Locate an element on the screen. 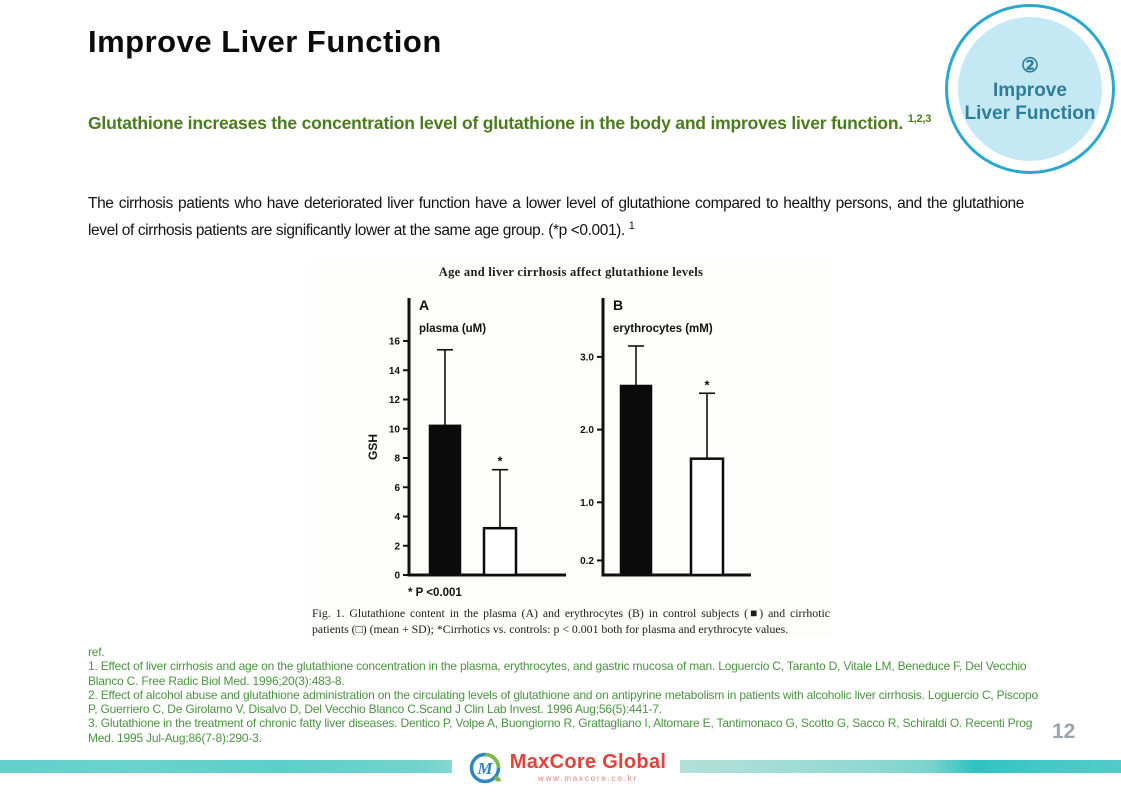 The height and width of the screenshot is (793, 1121). badge-label-line1: Improve is located at coordinates (1030, 90).